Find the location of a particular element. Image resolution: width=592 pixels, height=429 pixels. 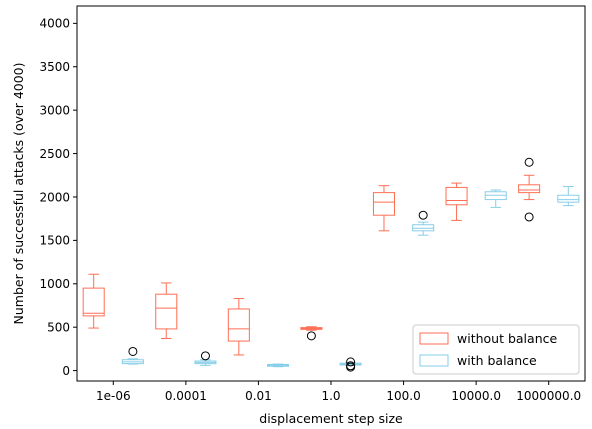

y-tick-label: 1500 is located at coordinates (54, 241).